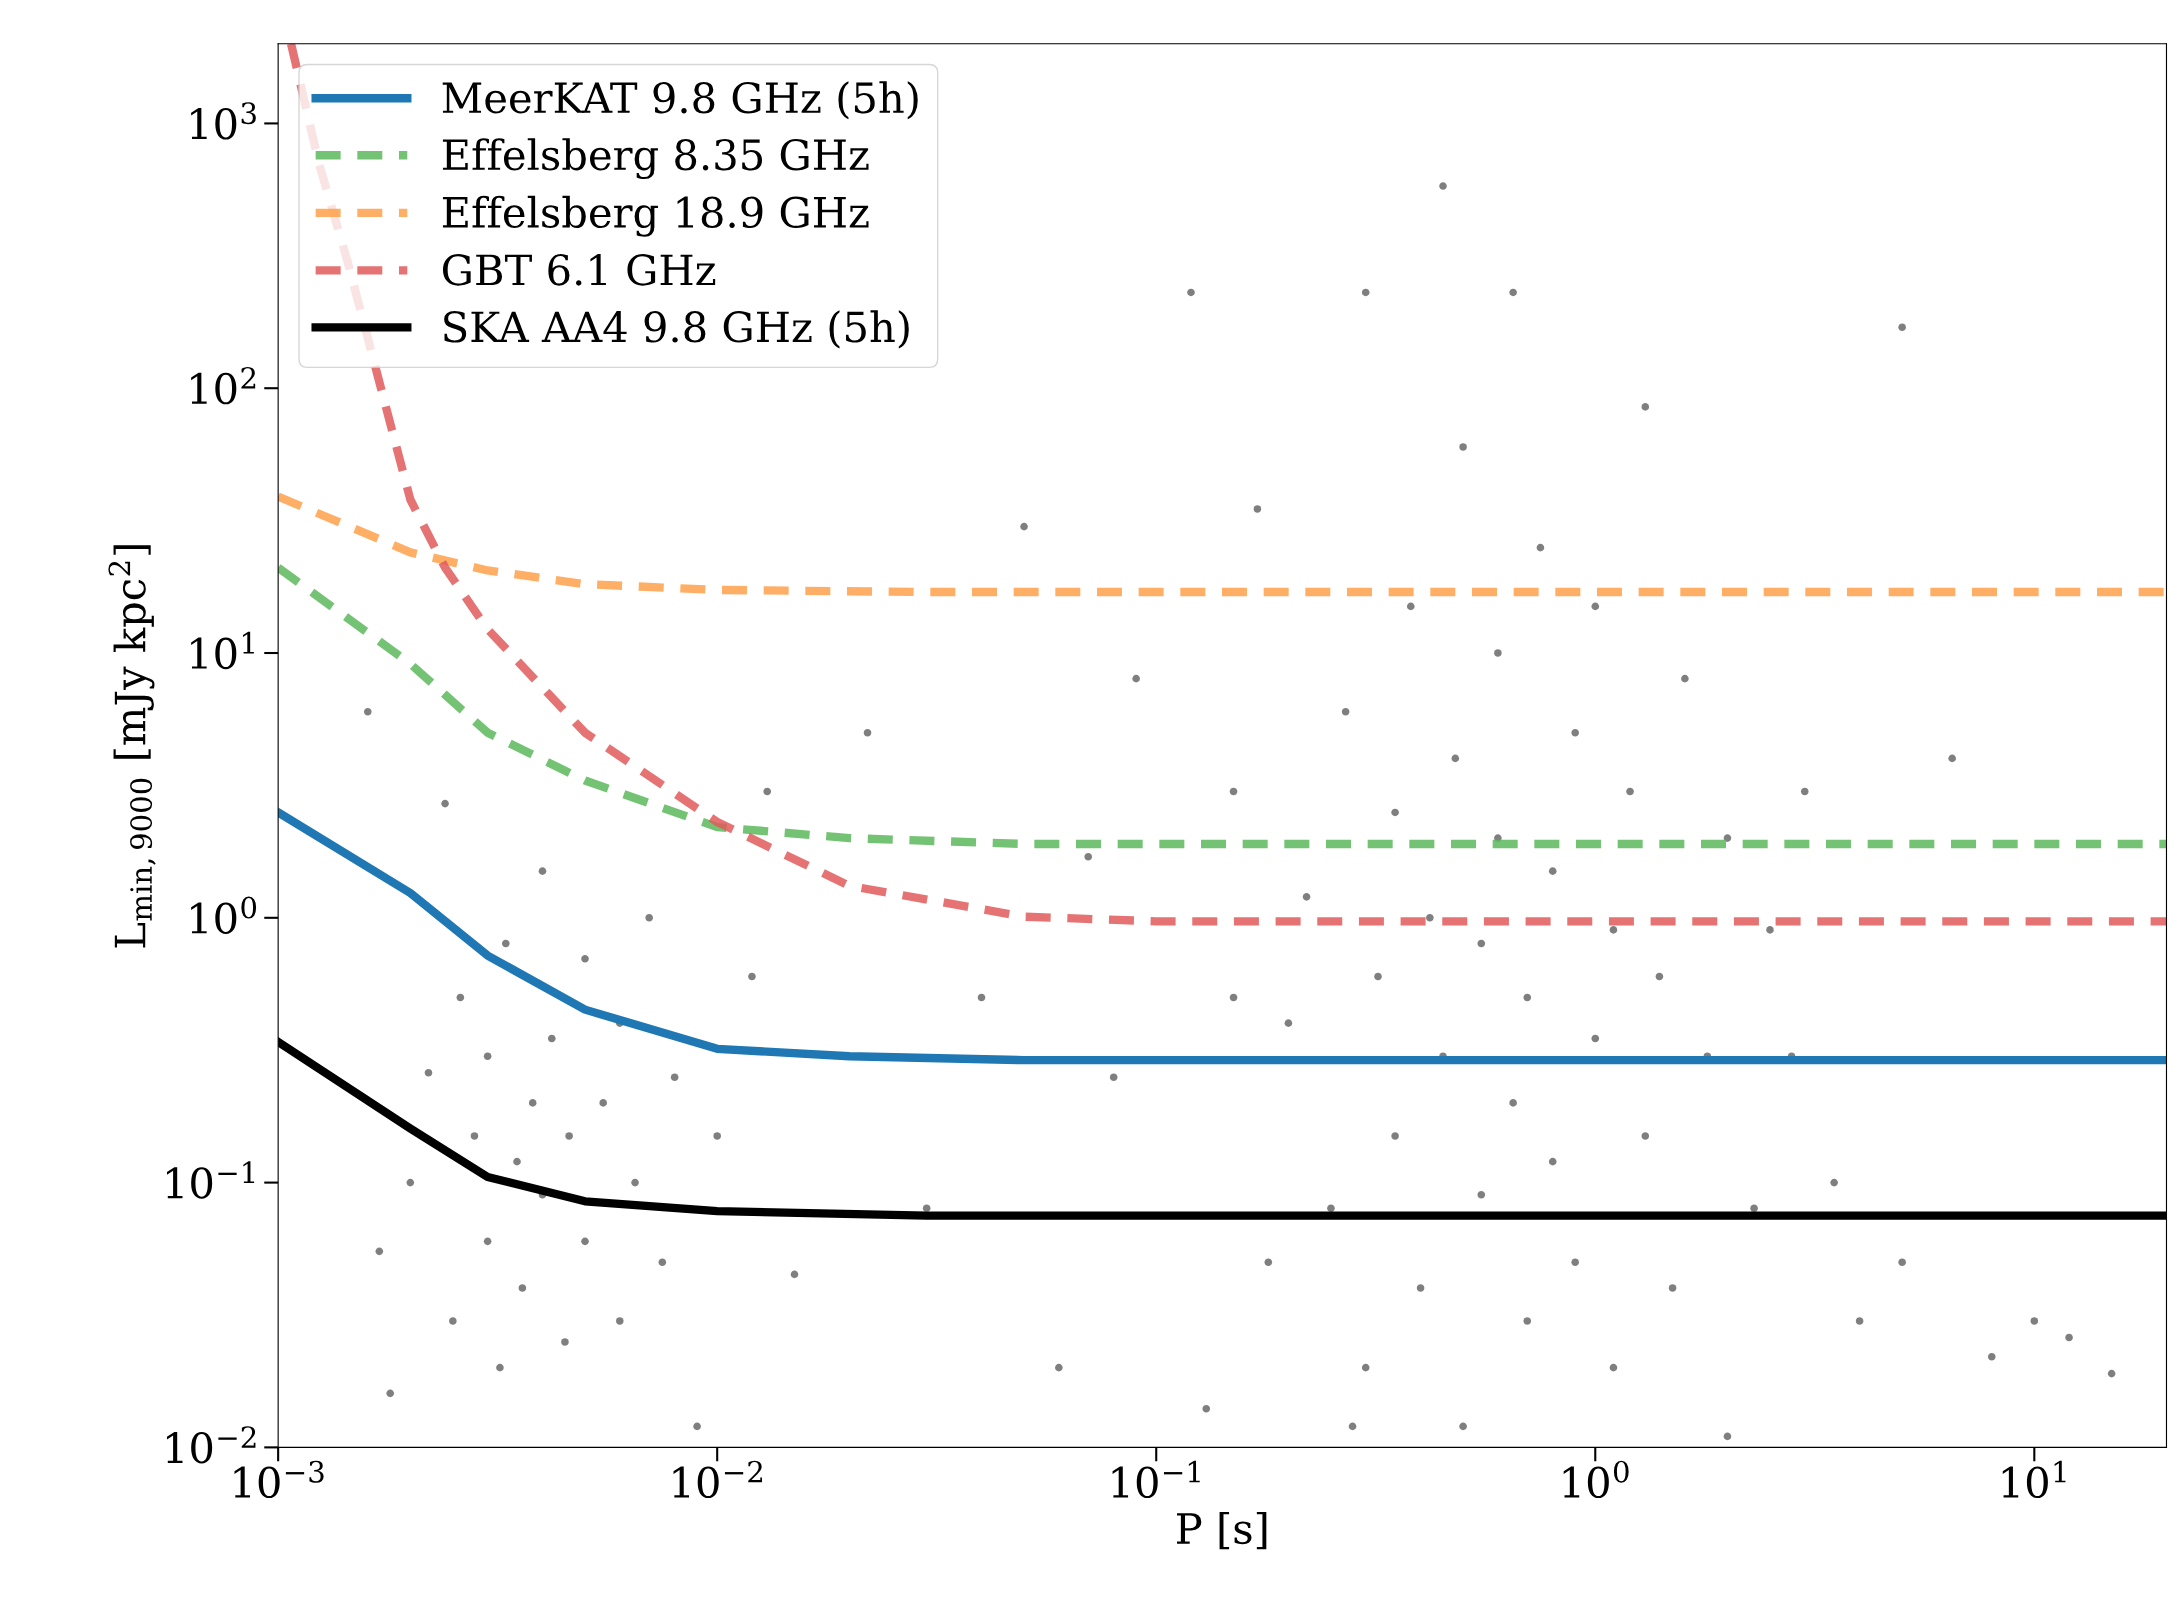 The image size is (2173, 1619). Describe the element at coordinates (210, 1180) in the screenshot. I see `y-tick-label: 10$^{−1}$` at that location.